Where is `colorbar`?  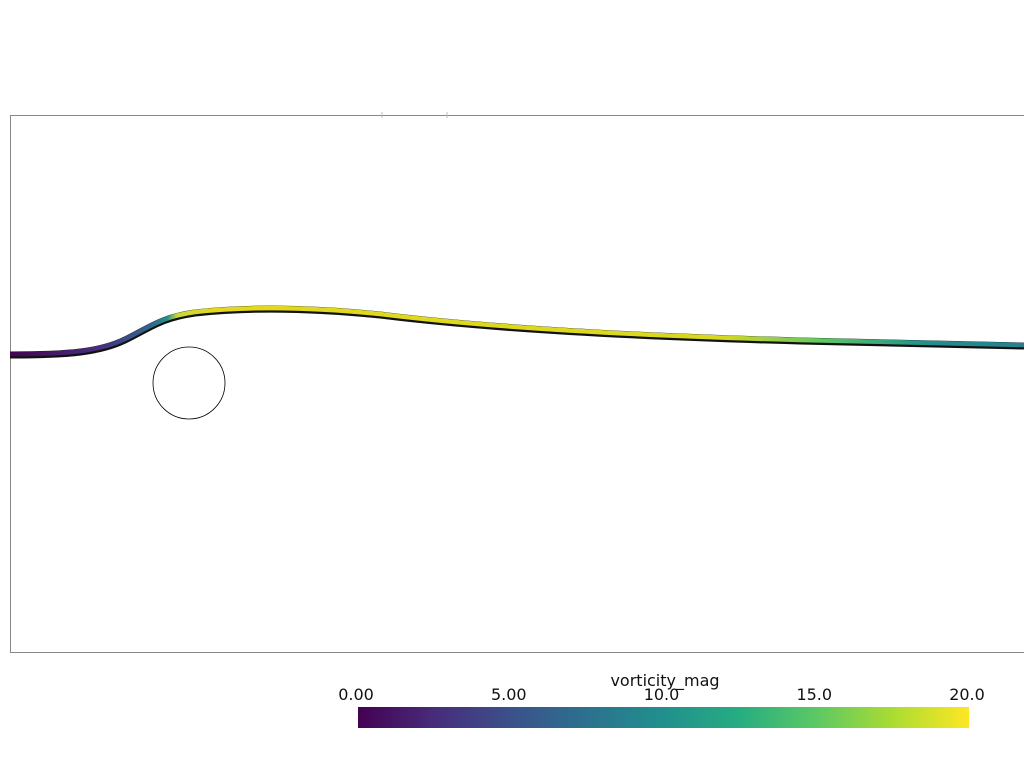 colorbar is located at coordinates (663, 717).